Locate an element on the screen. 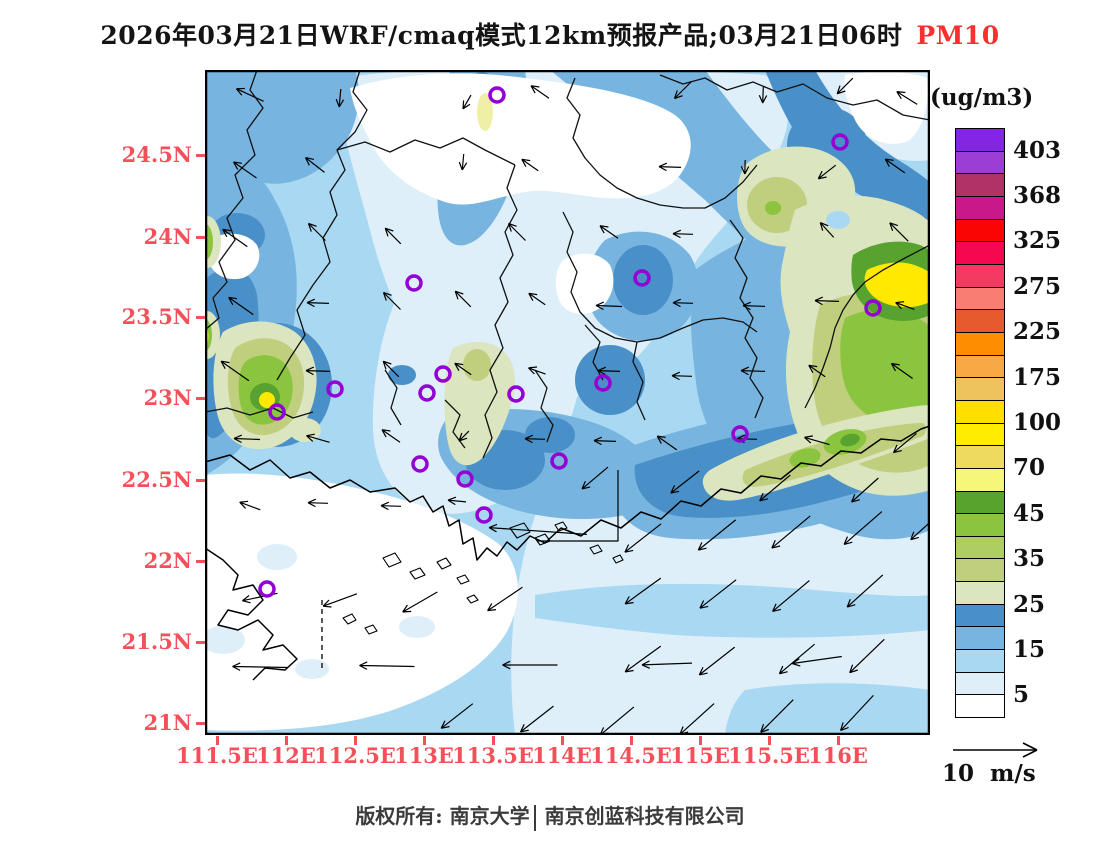 The image size is (1100, 850). lat-tick-label: 23N is located at coordinates (167, 397).